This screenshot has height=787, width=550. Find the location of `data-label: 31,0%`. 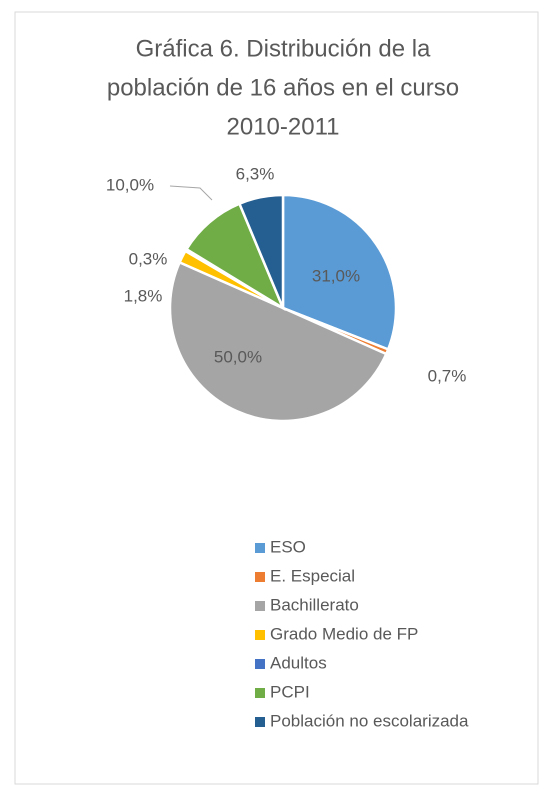

data-label: 31,0% is located at coordinates (336, 275).